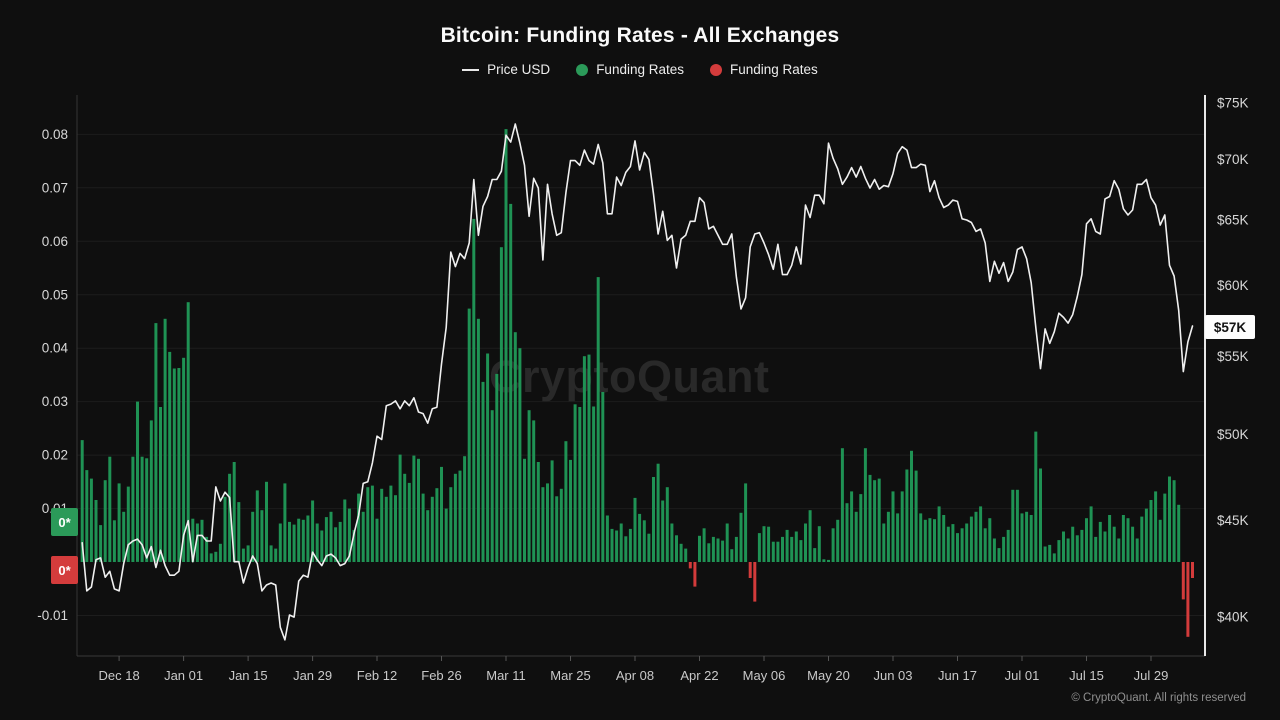 The height and width of the screenshot is (720, 1280). I want to click on svg-text: Apr 22, so click(699, 675).